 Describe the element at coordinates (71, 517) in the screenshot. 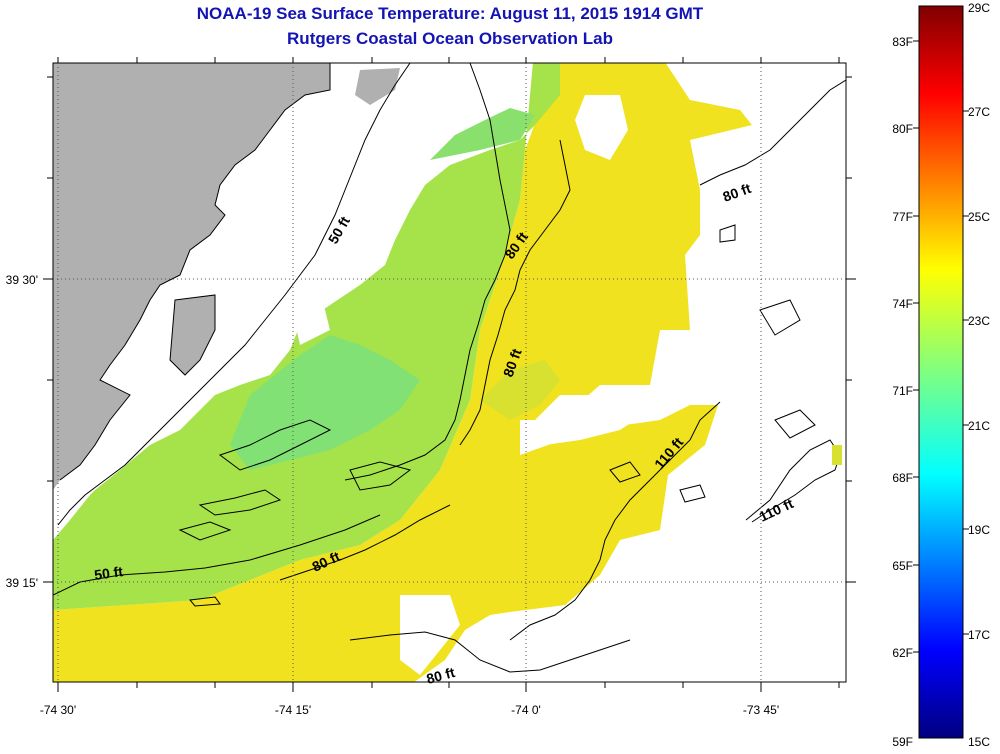

I see `cloud-mask-southwest` at that location.